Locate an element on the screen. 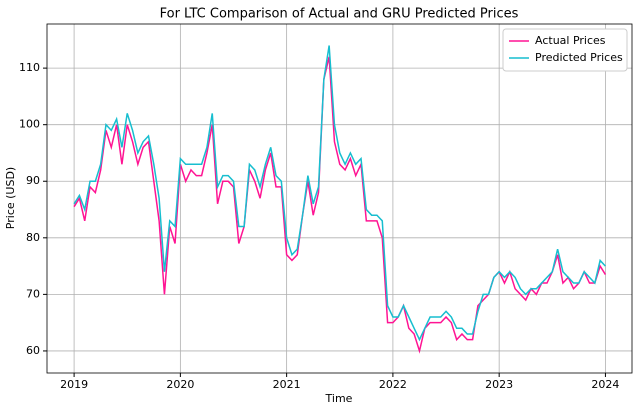 This screenshot has width=633, height=408. x-axis-label: Time is located at coordinates (339, 398).